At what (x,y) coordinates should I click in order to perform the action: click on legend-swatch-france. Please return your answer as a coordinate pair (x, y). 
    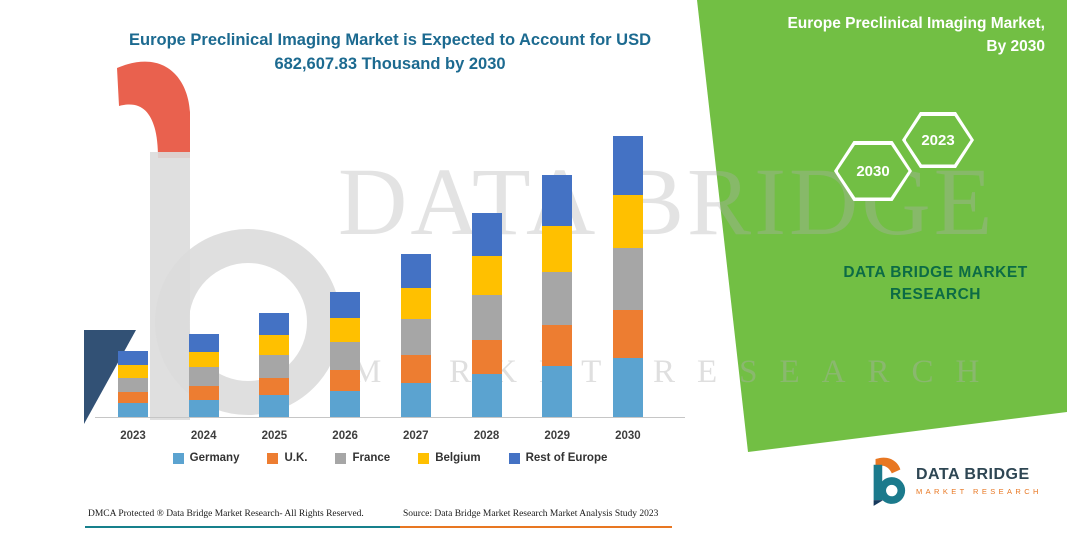
    Looking at the image, I should click on (341, 458).